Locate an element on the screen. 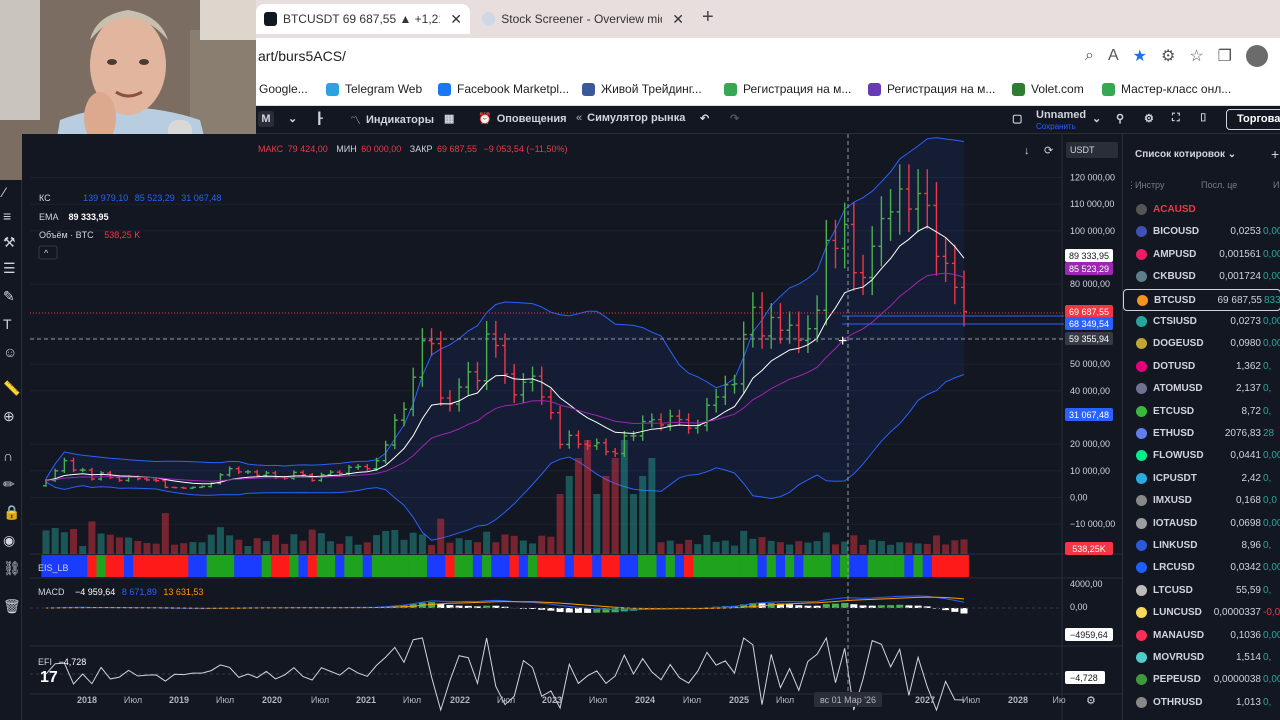 The height and width of the screenshot is (720, 1280). text-tool-icon: T is located at coordinates (7, 324).